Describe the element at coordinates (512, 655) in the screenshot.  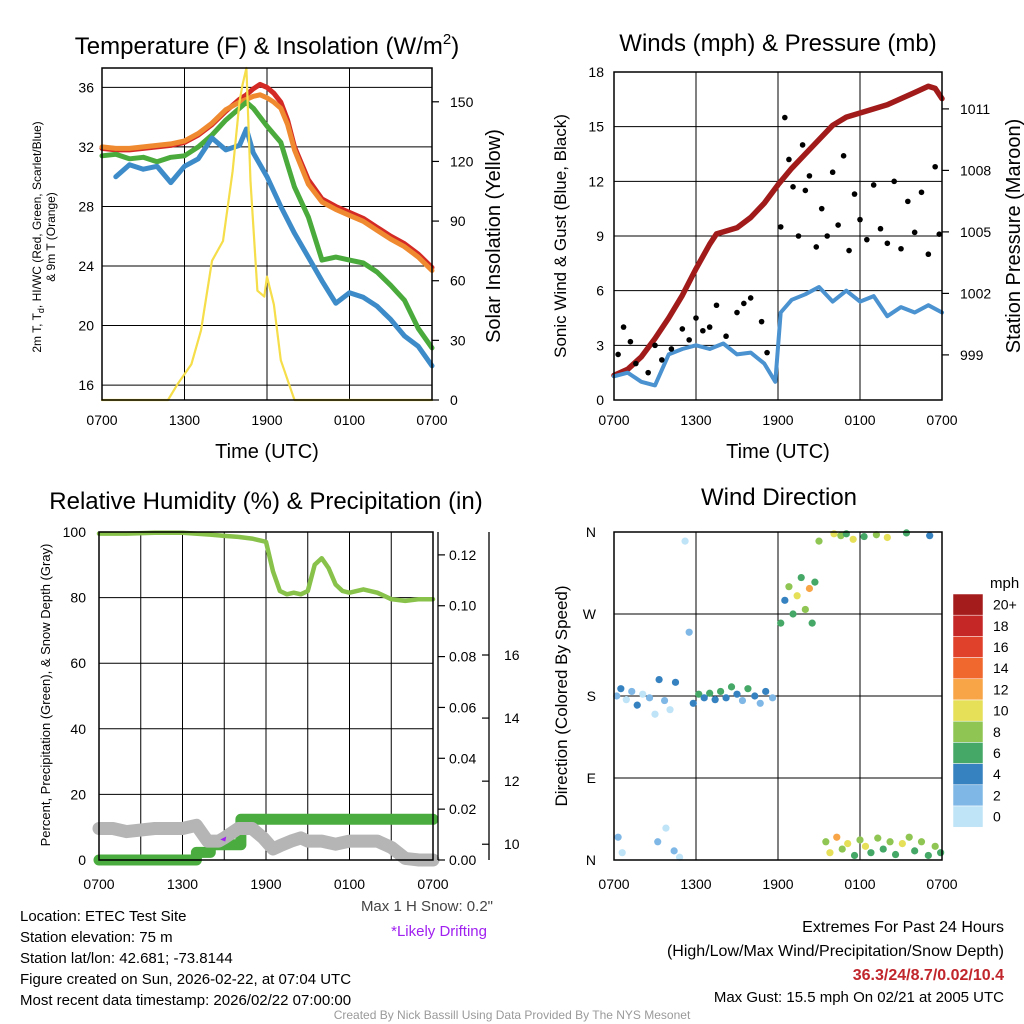
I see `snow-tick-label: 16` at that location.